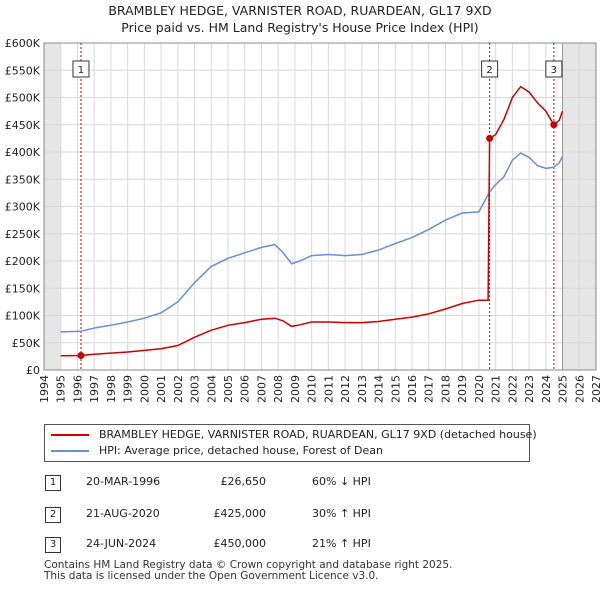 The image size is (600, 590). I want to click on x-tick-label: 2012, so click(345, 389).